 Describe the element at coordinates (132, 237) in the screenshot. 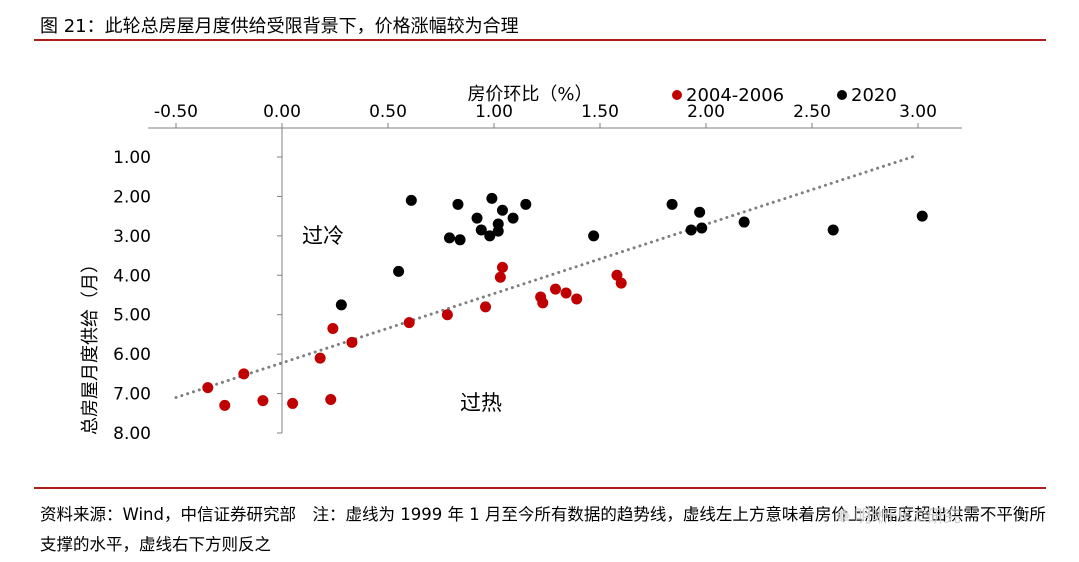

I see `y-tick-label: 3.00` at that location.